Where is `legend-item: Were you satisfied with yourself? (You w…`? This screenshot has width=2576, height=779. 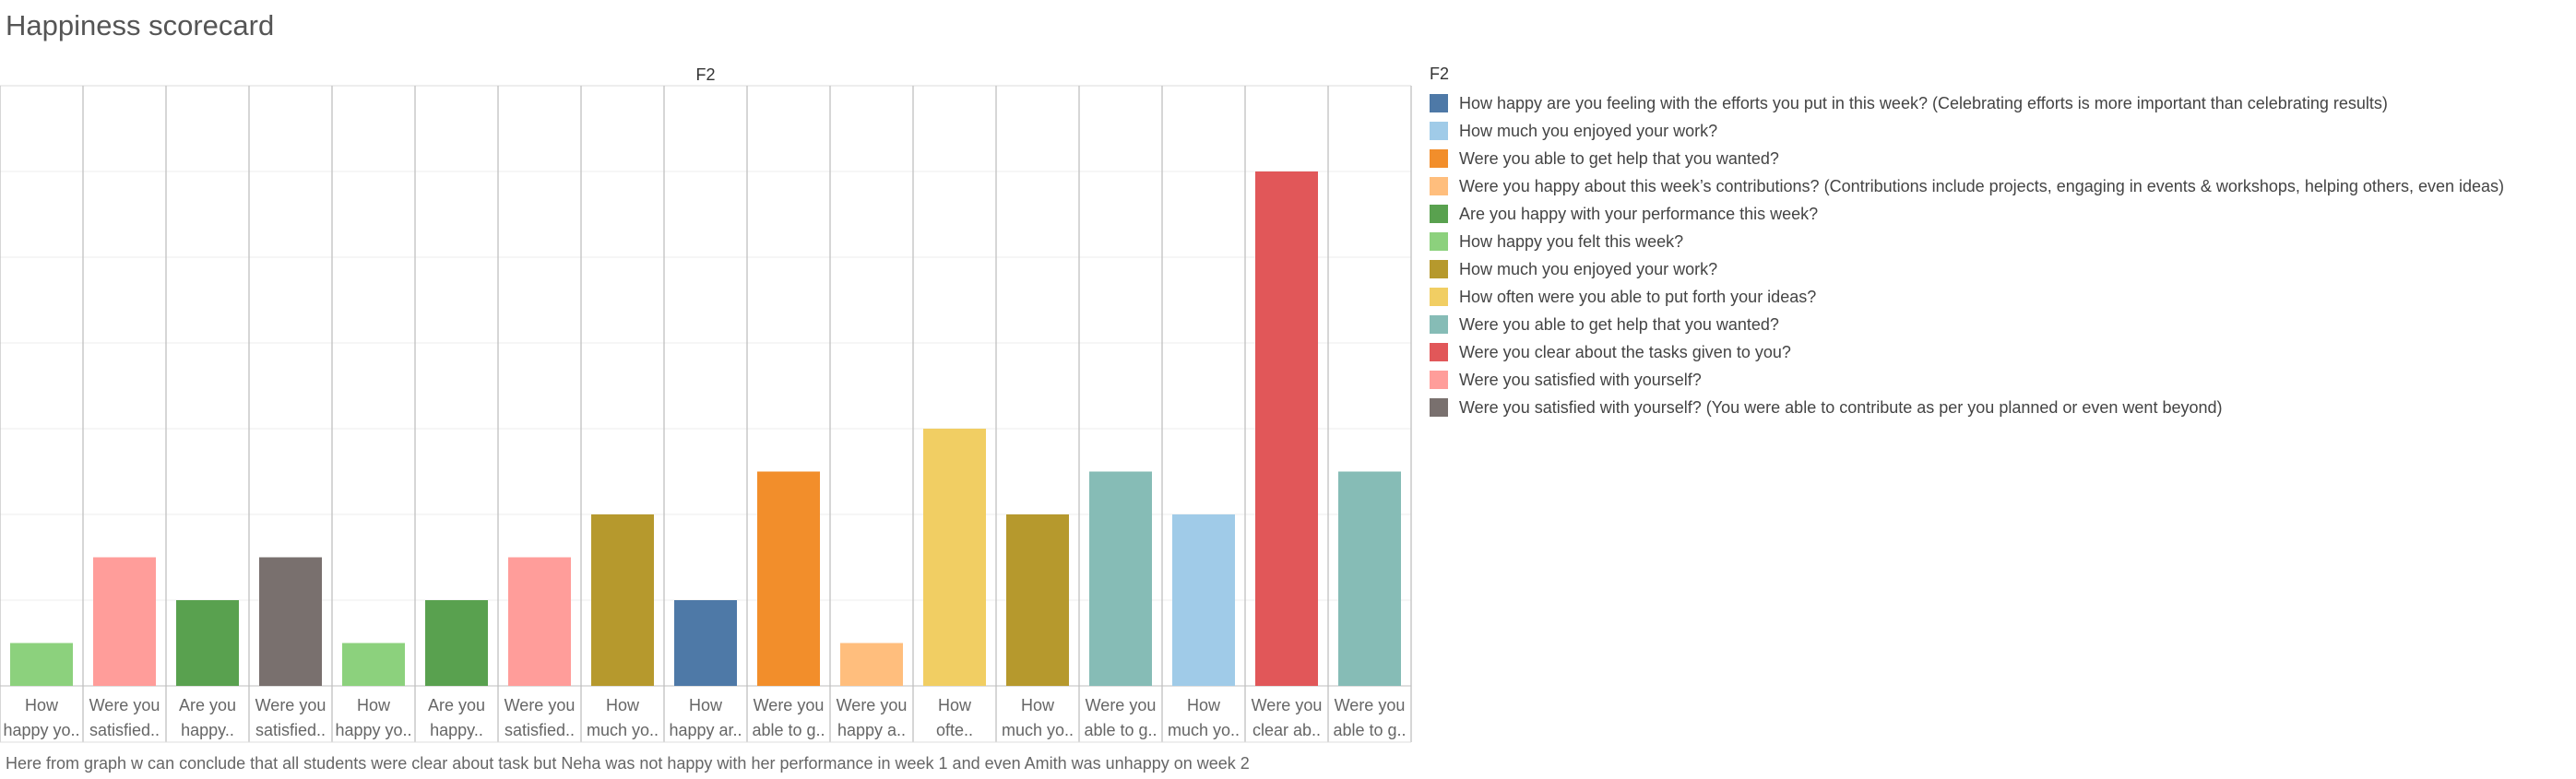
legend-item: Were you satisfied with yourself? (You w… is located at coordinates (2001, 407).